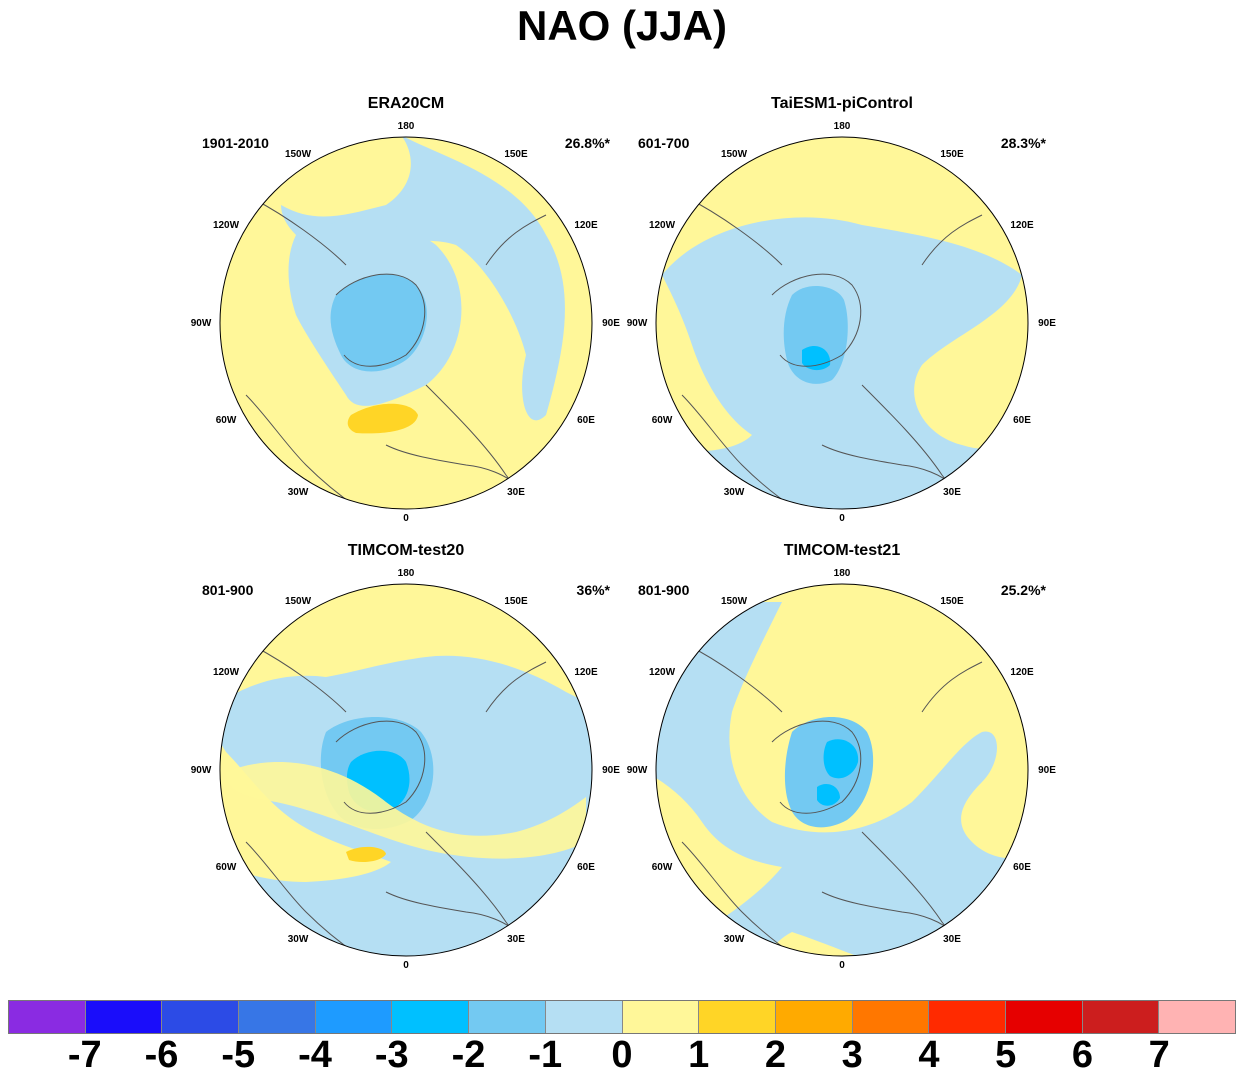 The width and height of the screenshot is (1244, 1081). What do you see at coordinates (852, 1055) in the screenshot?
I see `colorbar-tick-label: 3` at bounding box center [852, 1055].